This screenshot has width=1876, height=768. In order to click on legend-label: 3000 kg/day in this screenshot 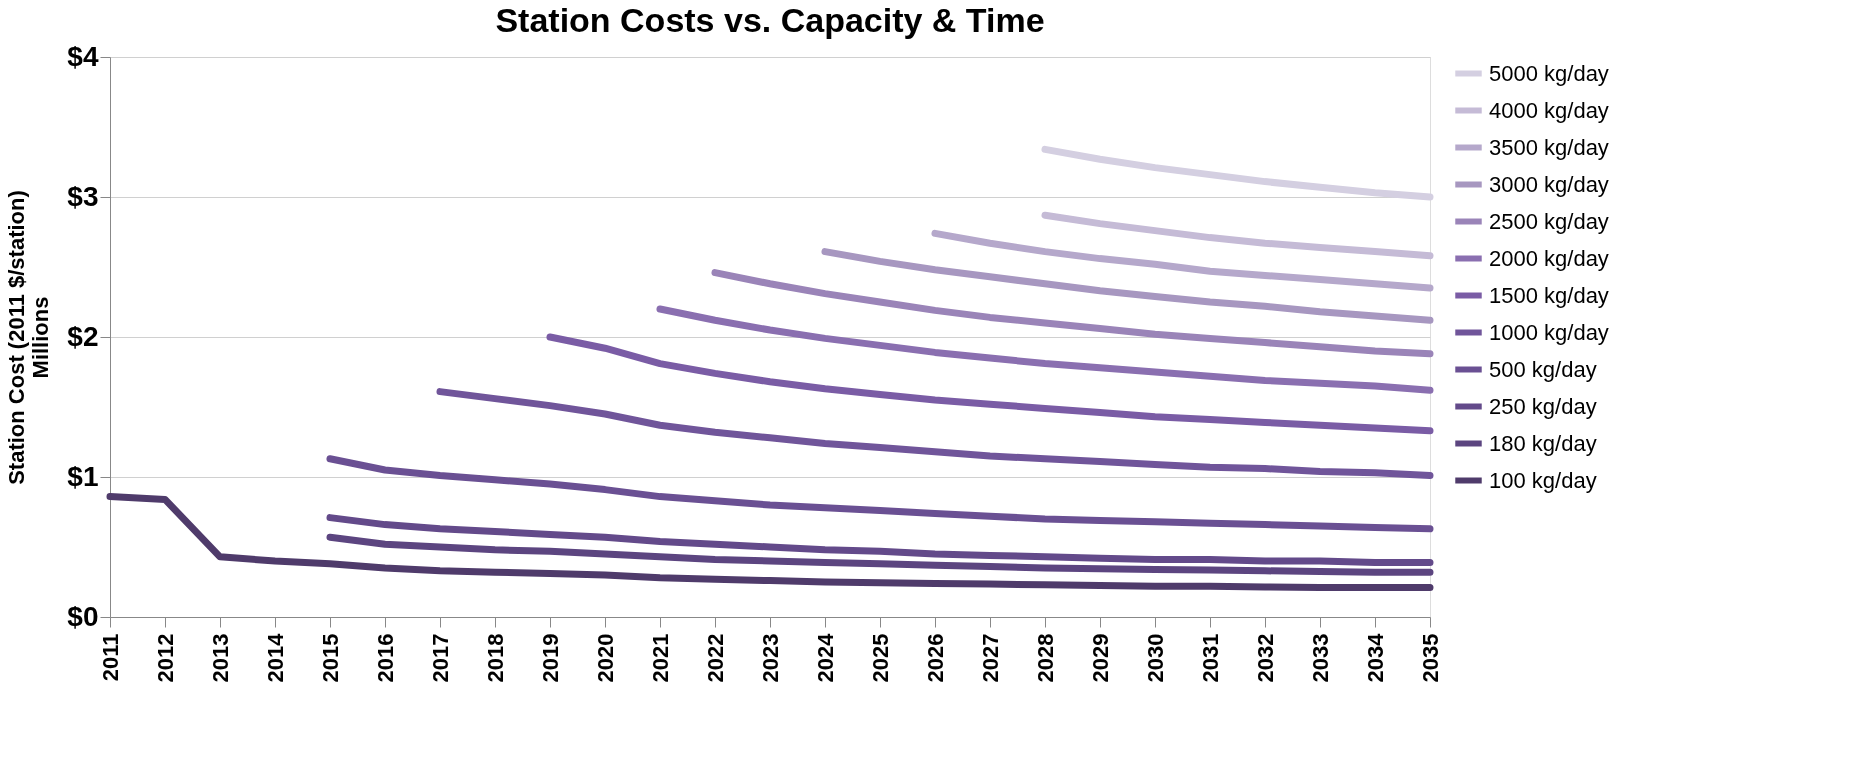, I will do `click(1549, 184)`.